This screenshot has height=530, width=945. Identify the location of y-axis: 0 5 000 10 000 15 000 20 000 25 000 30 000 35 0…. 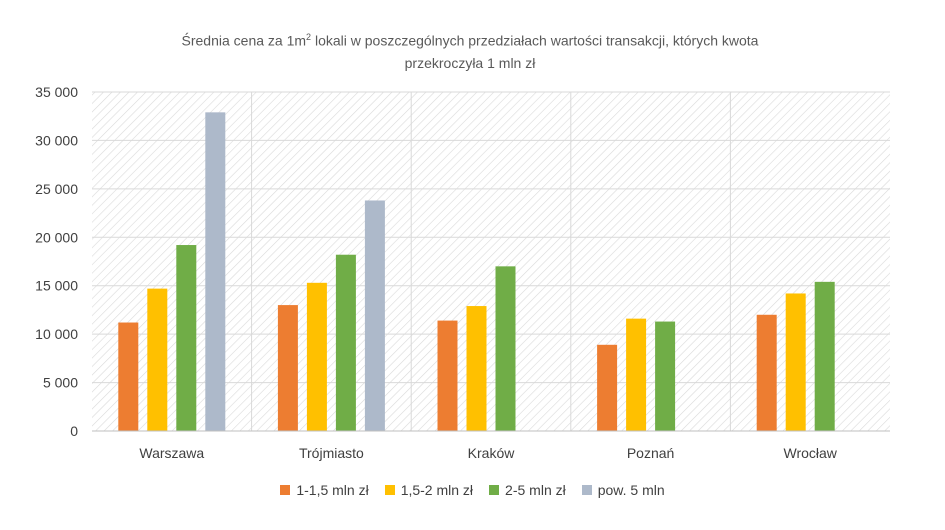
(56, 261).